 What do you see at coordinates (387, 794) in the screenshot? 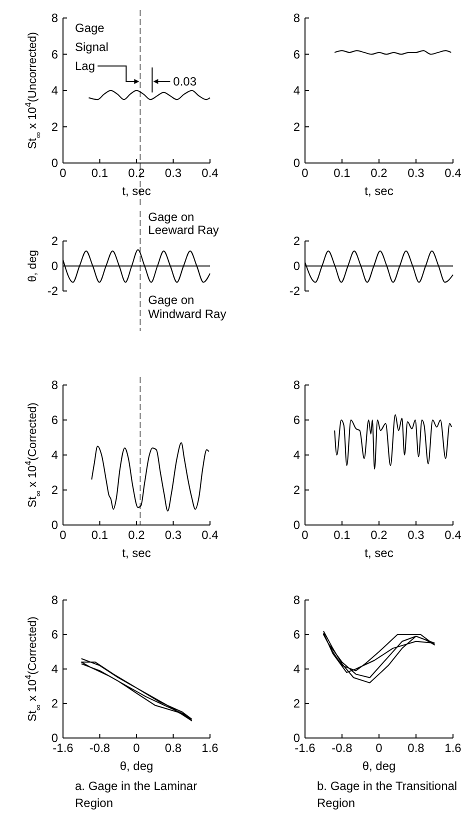
I see `text: b. Gage in the Transitional Region` at bounding box center [387, 794].